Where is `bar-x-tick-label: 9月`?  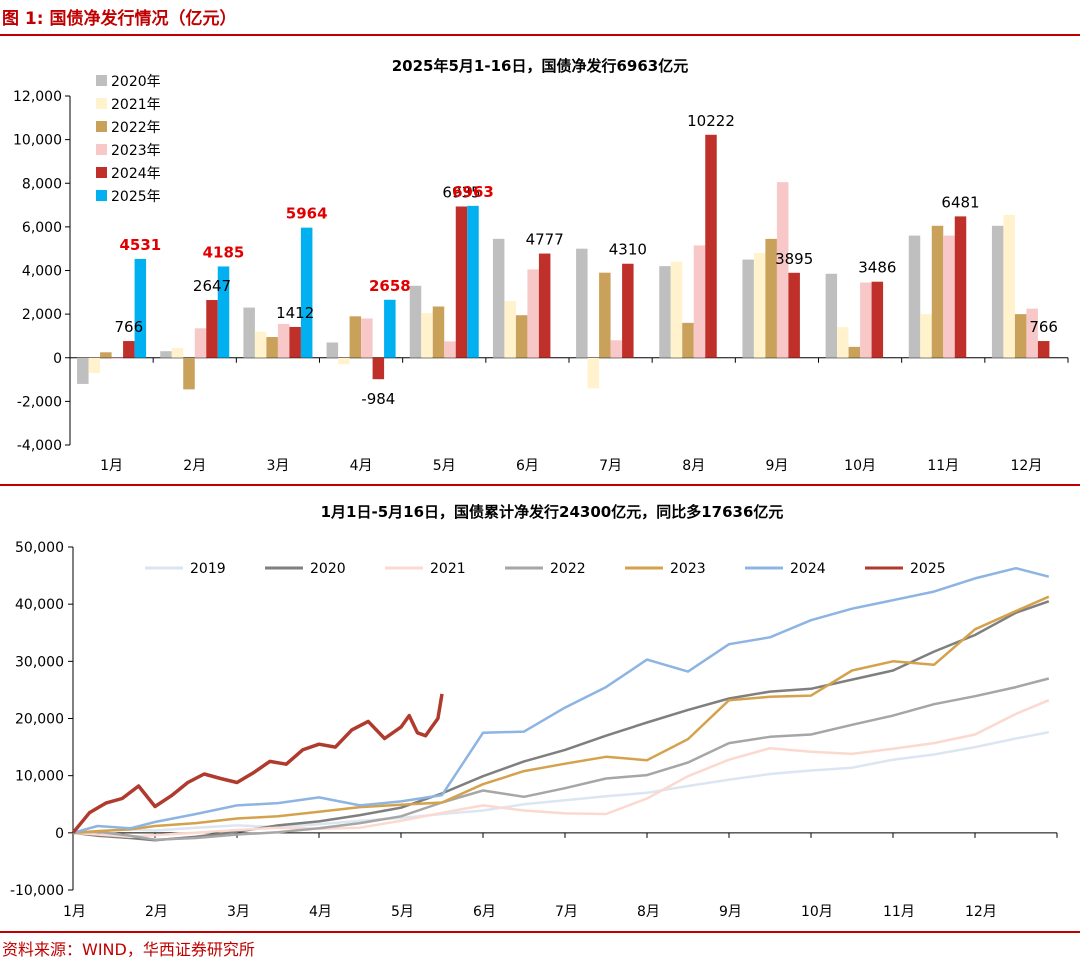
bar-x-tick-label: 9月 is located at coordinates (776, 466).